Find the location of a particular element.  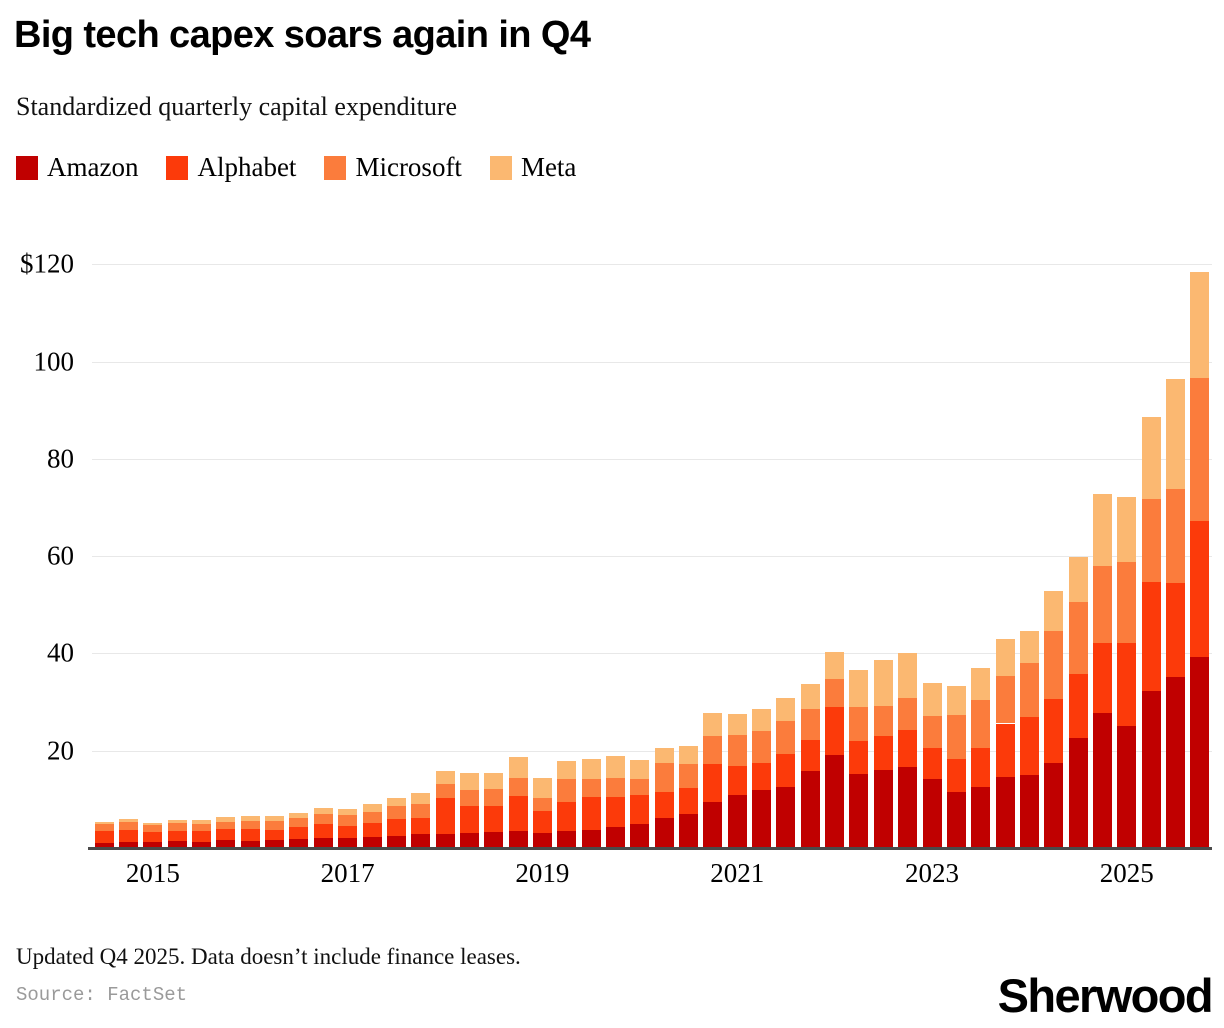

legend-item-amazon: Amazon is located at coordinates (77, 167).